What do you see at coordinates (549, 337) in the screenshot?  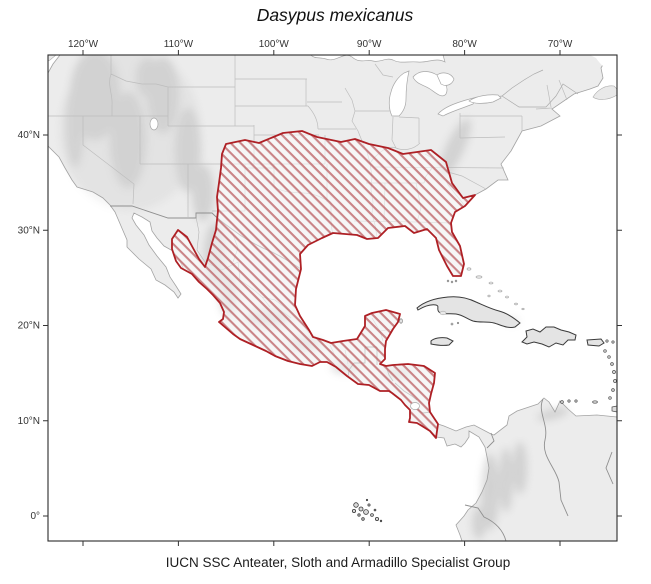 I see `hispaniola` at bounding box center [549, 337].